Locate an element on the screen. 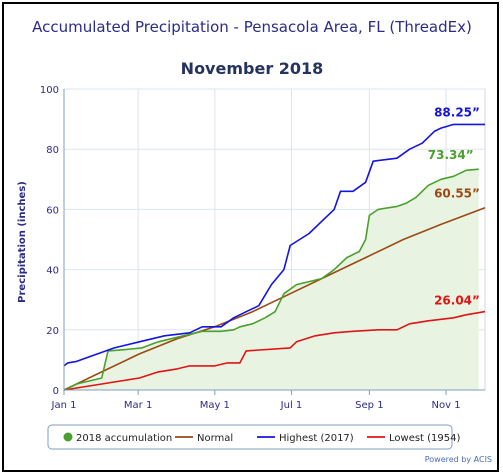 Image resolution: width=503 pixels, height=476 pixels. x-tick-label: Mar 1 is located at coordinates (138, 405).